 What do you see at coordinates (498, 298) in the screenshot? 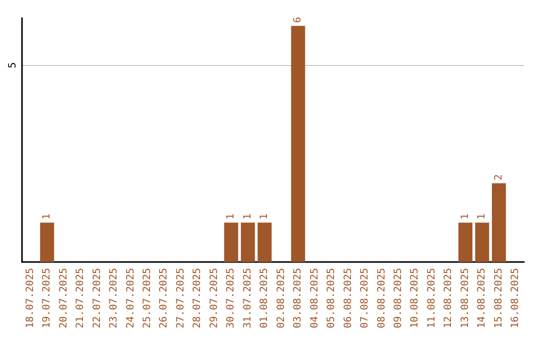
I see `x-tick-label: 15.08.2025` at bounding box center [498, 298].